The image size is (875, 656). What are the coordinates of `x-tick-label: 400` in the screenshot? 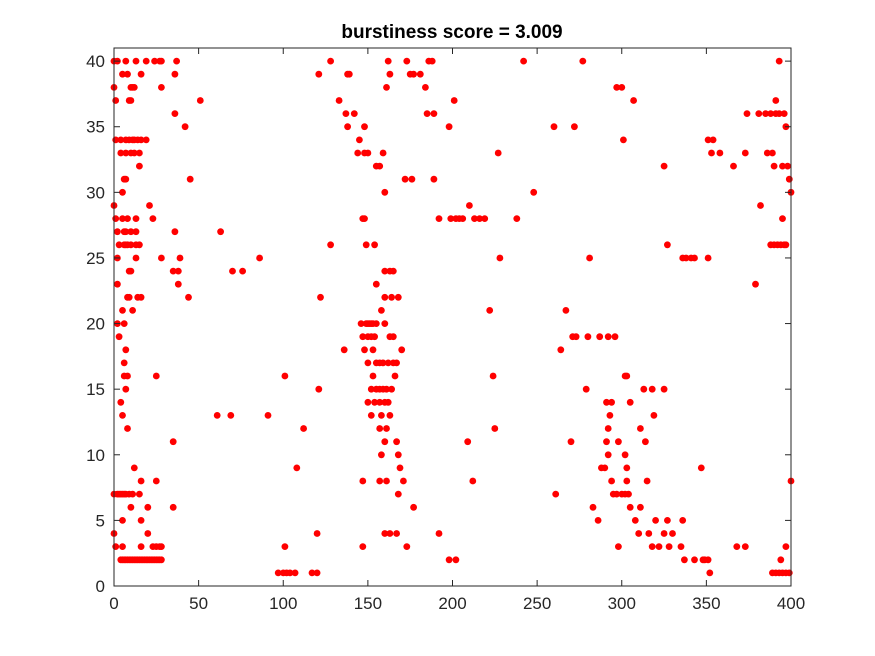 It's located at (791, 603).